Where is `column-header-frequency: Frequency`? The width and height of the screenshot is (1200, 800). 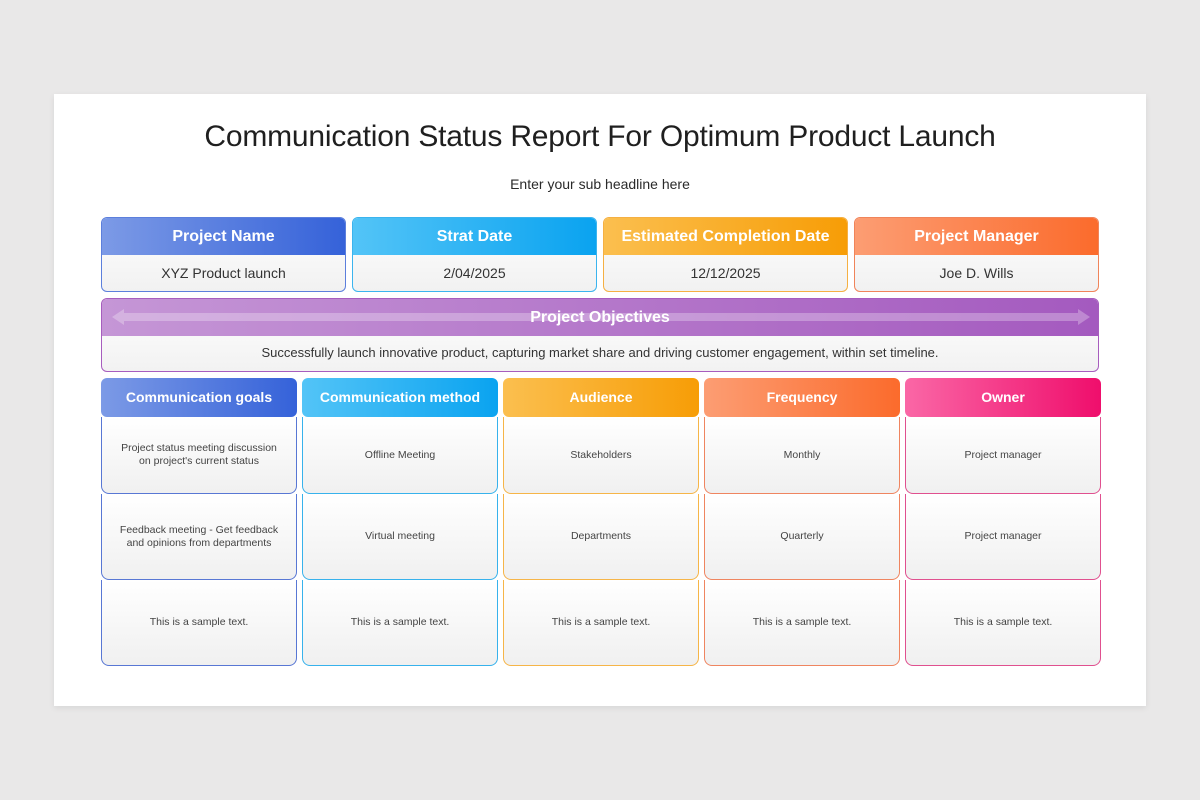
column-header-frequency: Frequency is located at coordinates (802, 397).